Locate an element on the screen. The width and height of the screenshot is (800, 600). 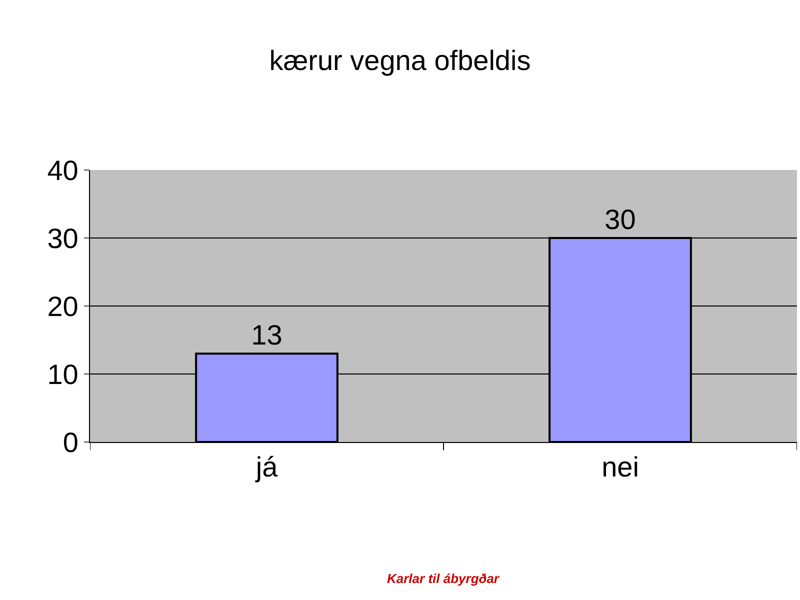
y-tick-label: 10 is located at coordinates (62, 374).